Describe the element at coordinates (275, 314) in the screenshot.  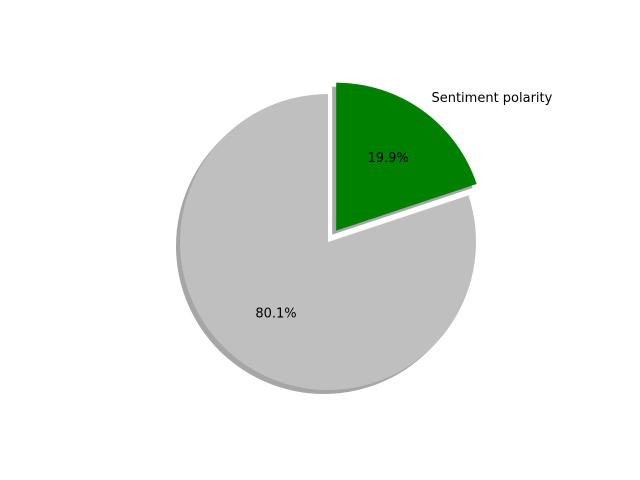
I see `pct-label-other-1: 80.1%` at that location.